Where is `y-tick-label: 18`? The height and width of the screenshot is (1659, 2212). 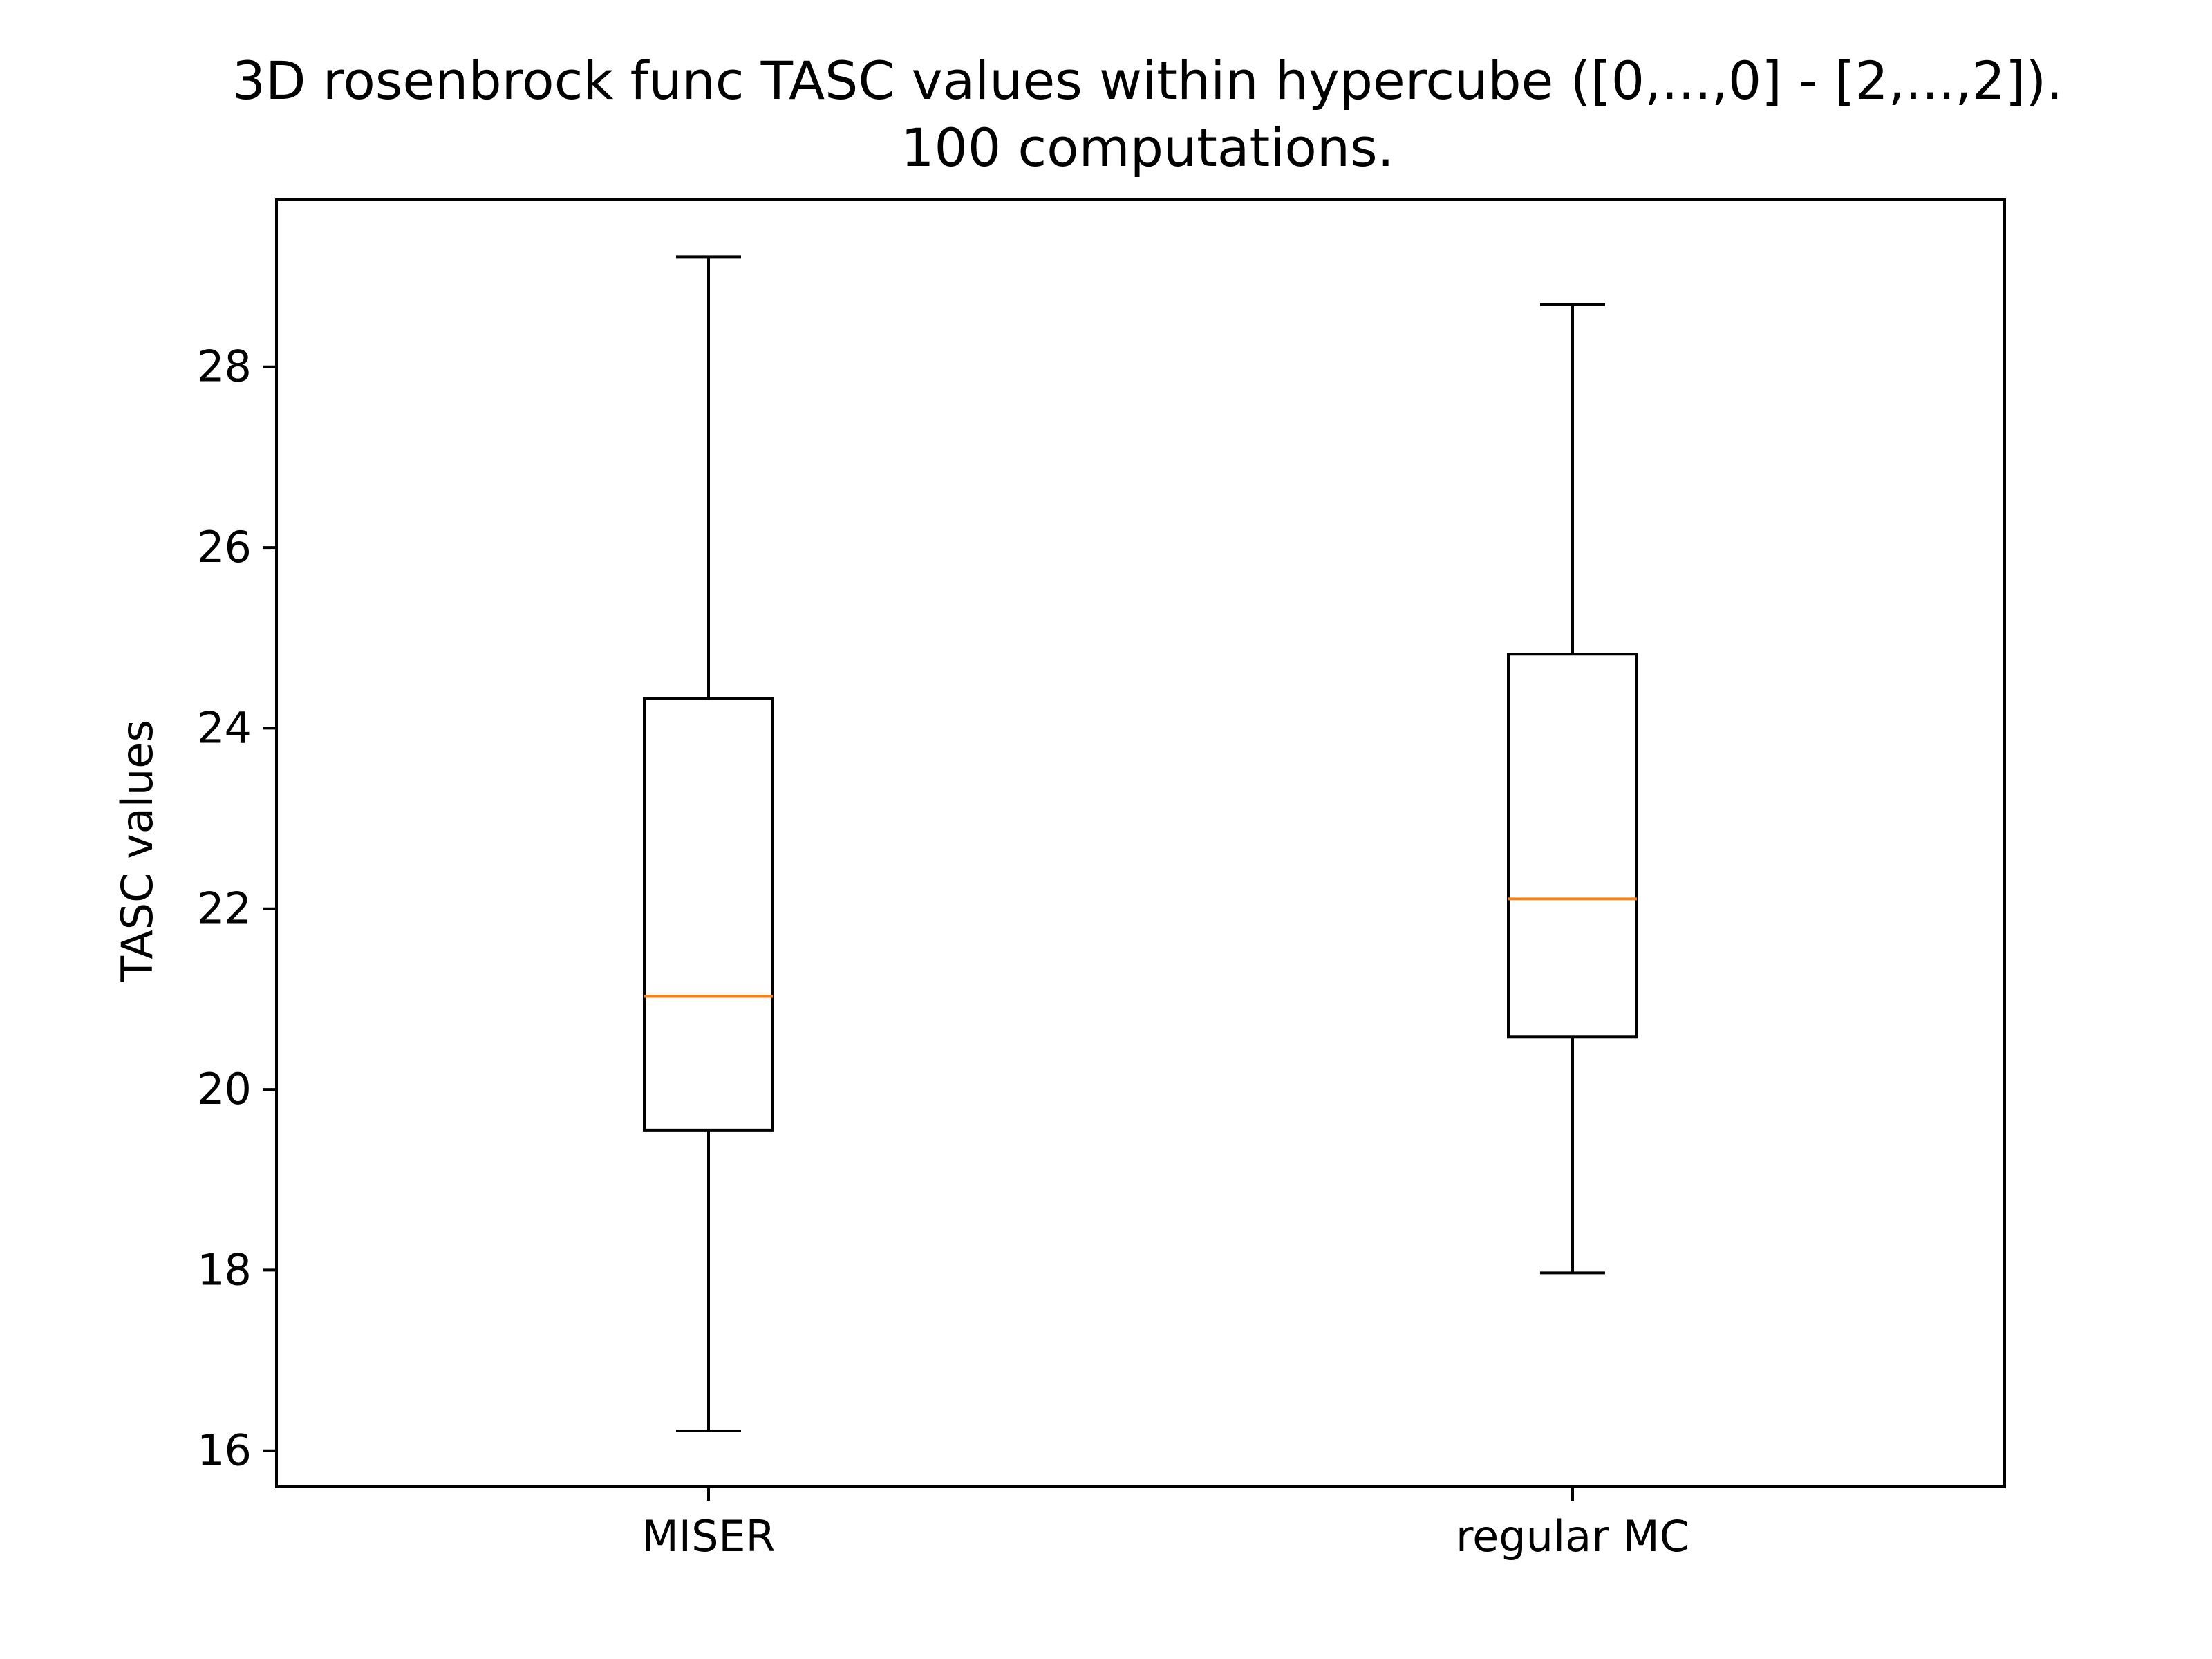 y-tick-label: 18 is located at coordinates (225, 1269).